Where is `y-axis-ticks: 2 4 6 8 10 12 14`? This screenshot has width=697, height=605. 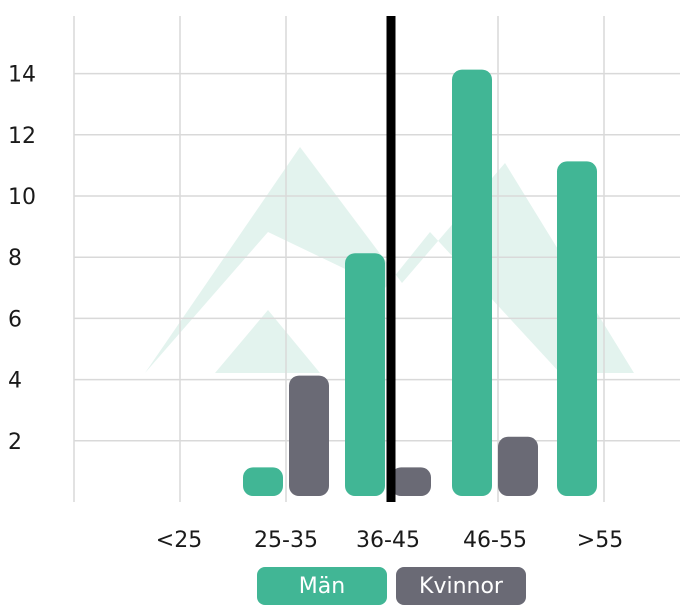 y-axis-ticks: 2 4 6 8 10 12 14 is located at coordinates (22, 259).